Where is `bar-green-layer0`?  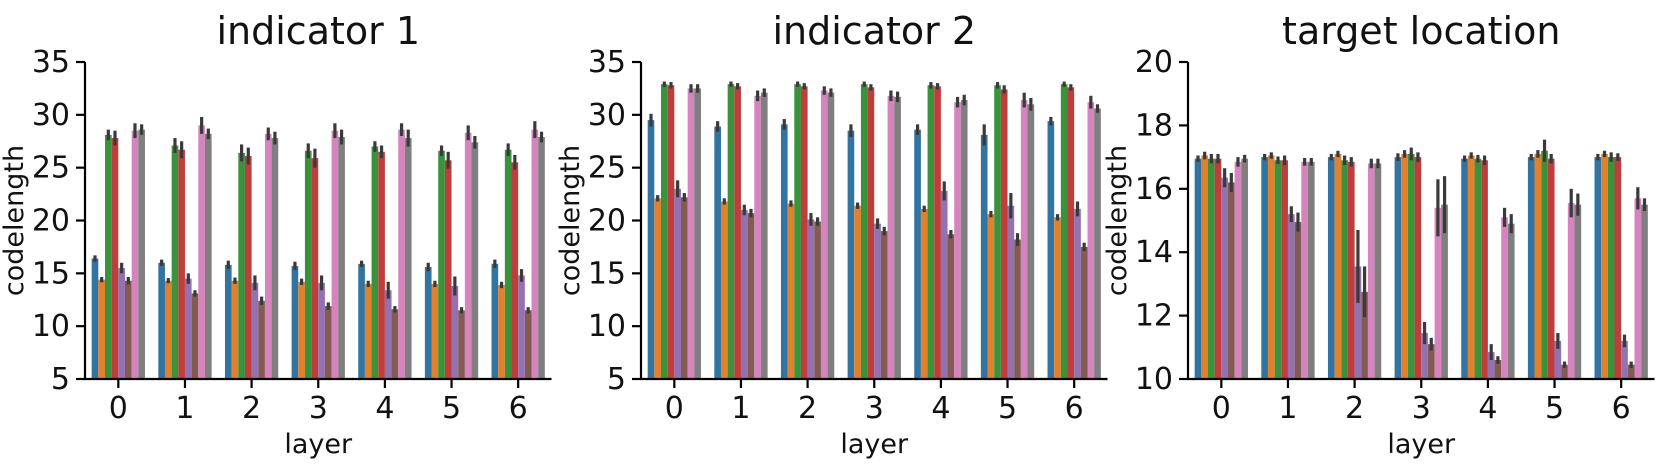 bar-green-layer0 is located at coordinates (1211, 268).